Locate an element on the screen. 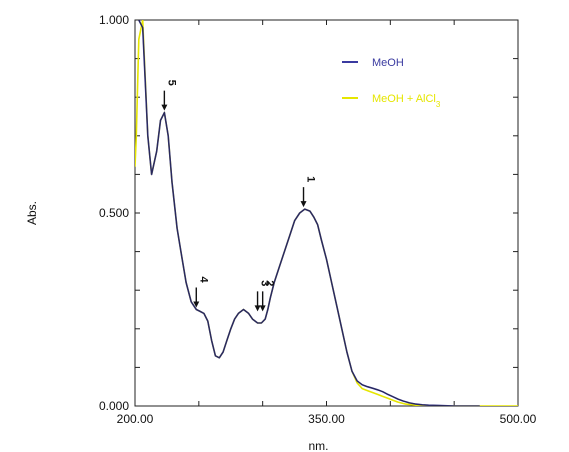 The width and height of the screenshot is (569, 452). y-tick-label: 0.000 is located at coordinates (114, 406).